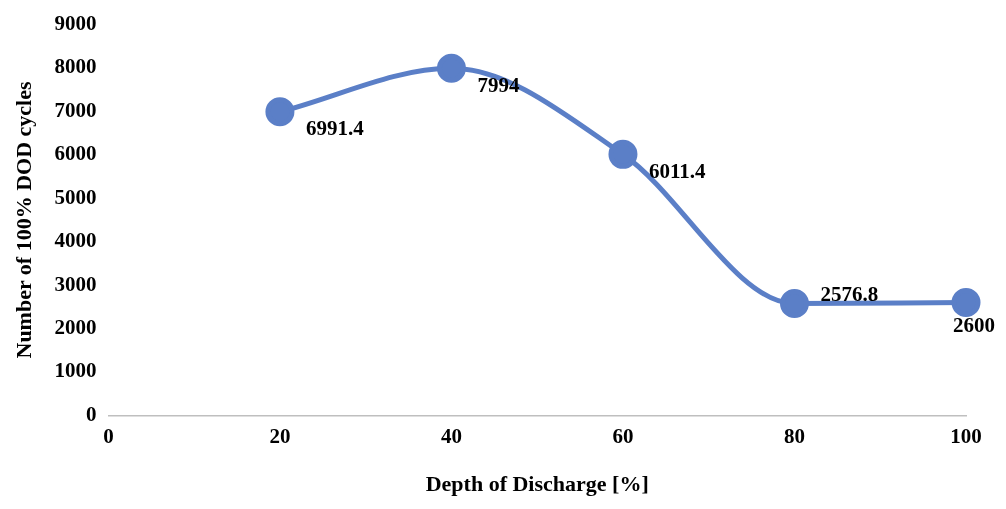 Image resolution: width=1006 pixels, height=509 pixels. I want to click on y-tick-label: 7000, so click(75, 109).